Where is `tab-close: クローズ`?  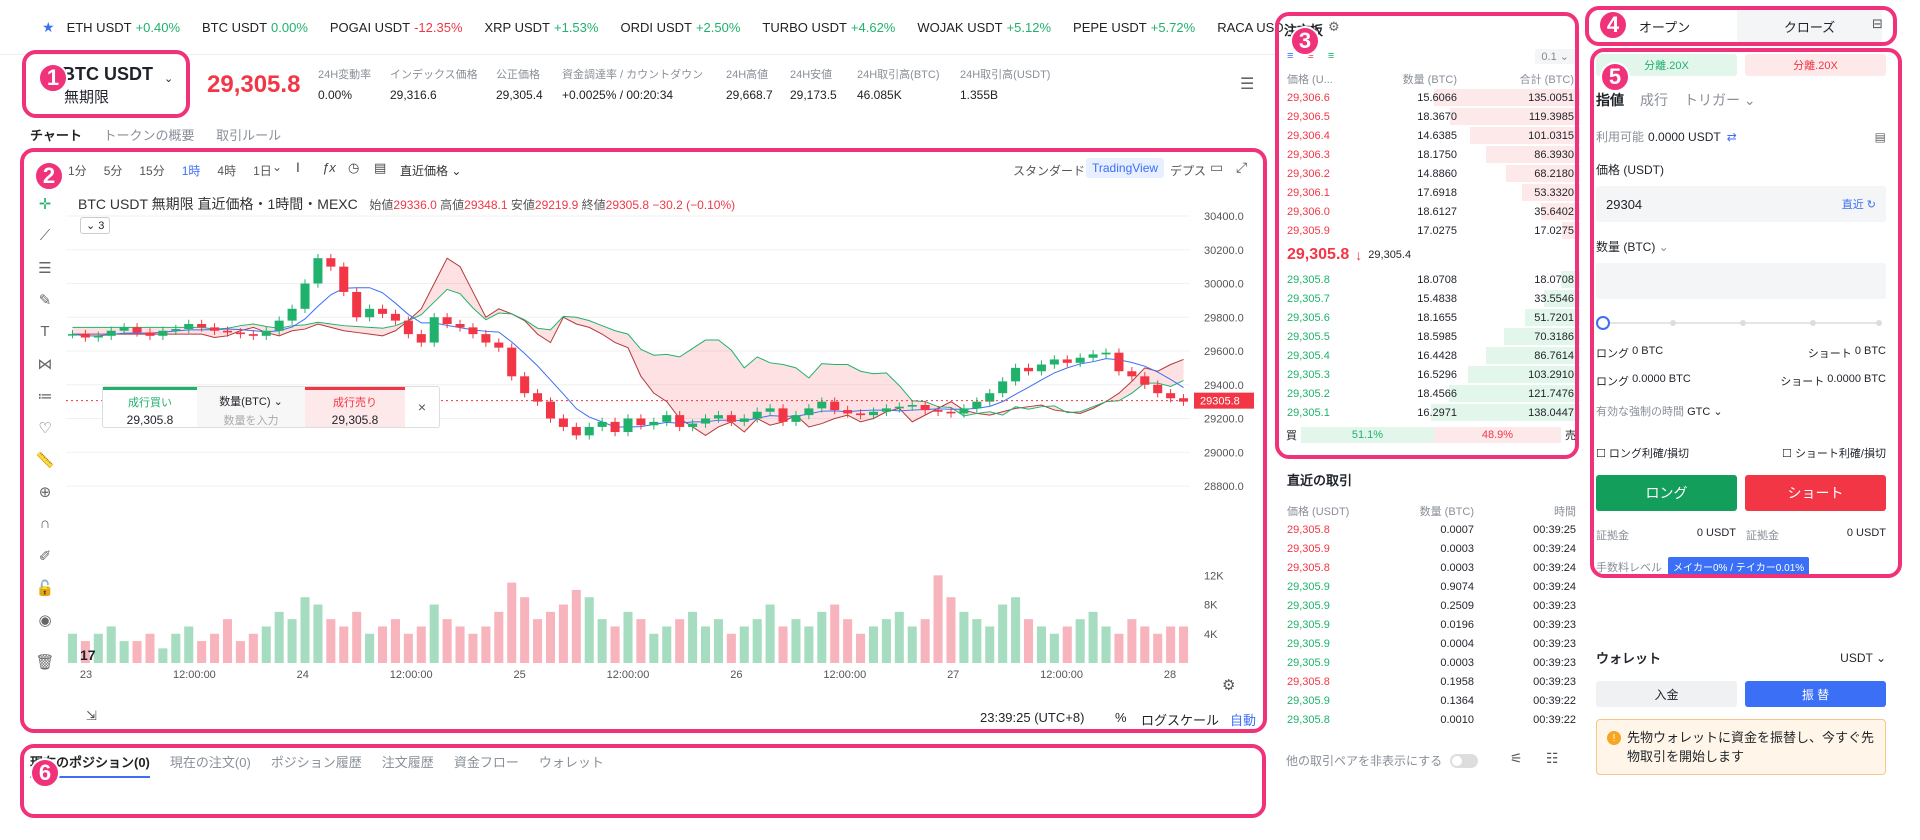 tab-close: クローズ is located at coordinates (1809, 26).